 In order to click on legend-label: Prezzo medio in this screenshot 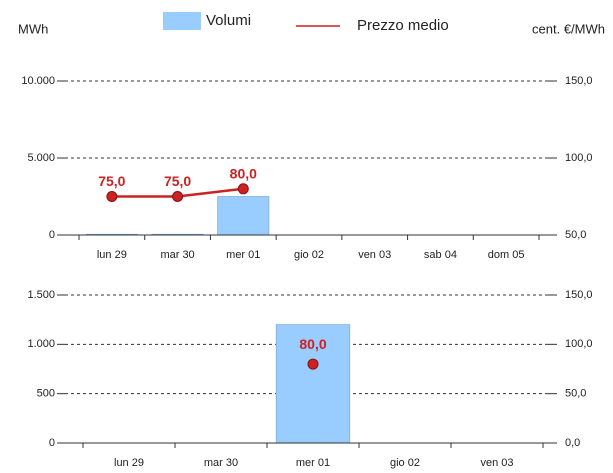, I will do `click(403, 25)`.